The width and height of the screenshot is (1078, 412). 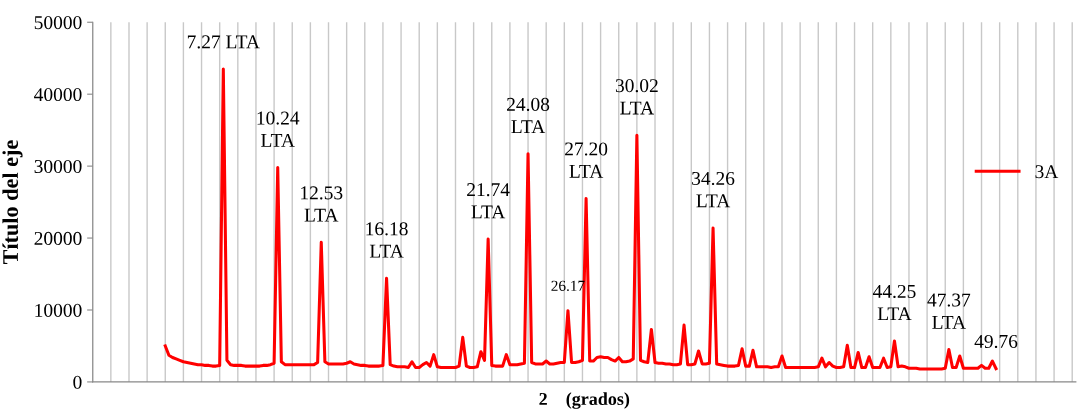 What do you see at coordinates (996, 341) in the screenshot?
I see `annotation: 49.76` at bounding box center [996, 341].